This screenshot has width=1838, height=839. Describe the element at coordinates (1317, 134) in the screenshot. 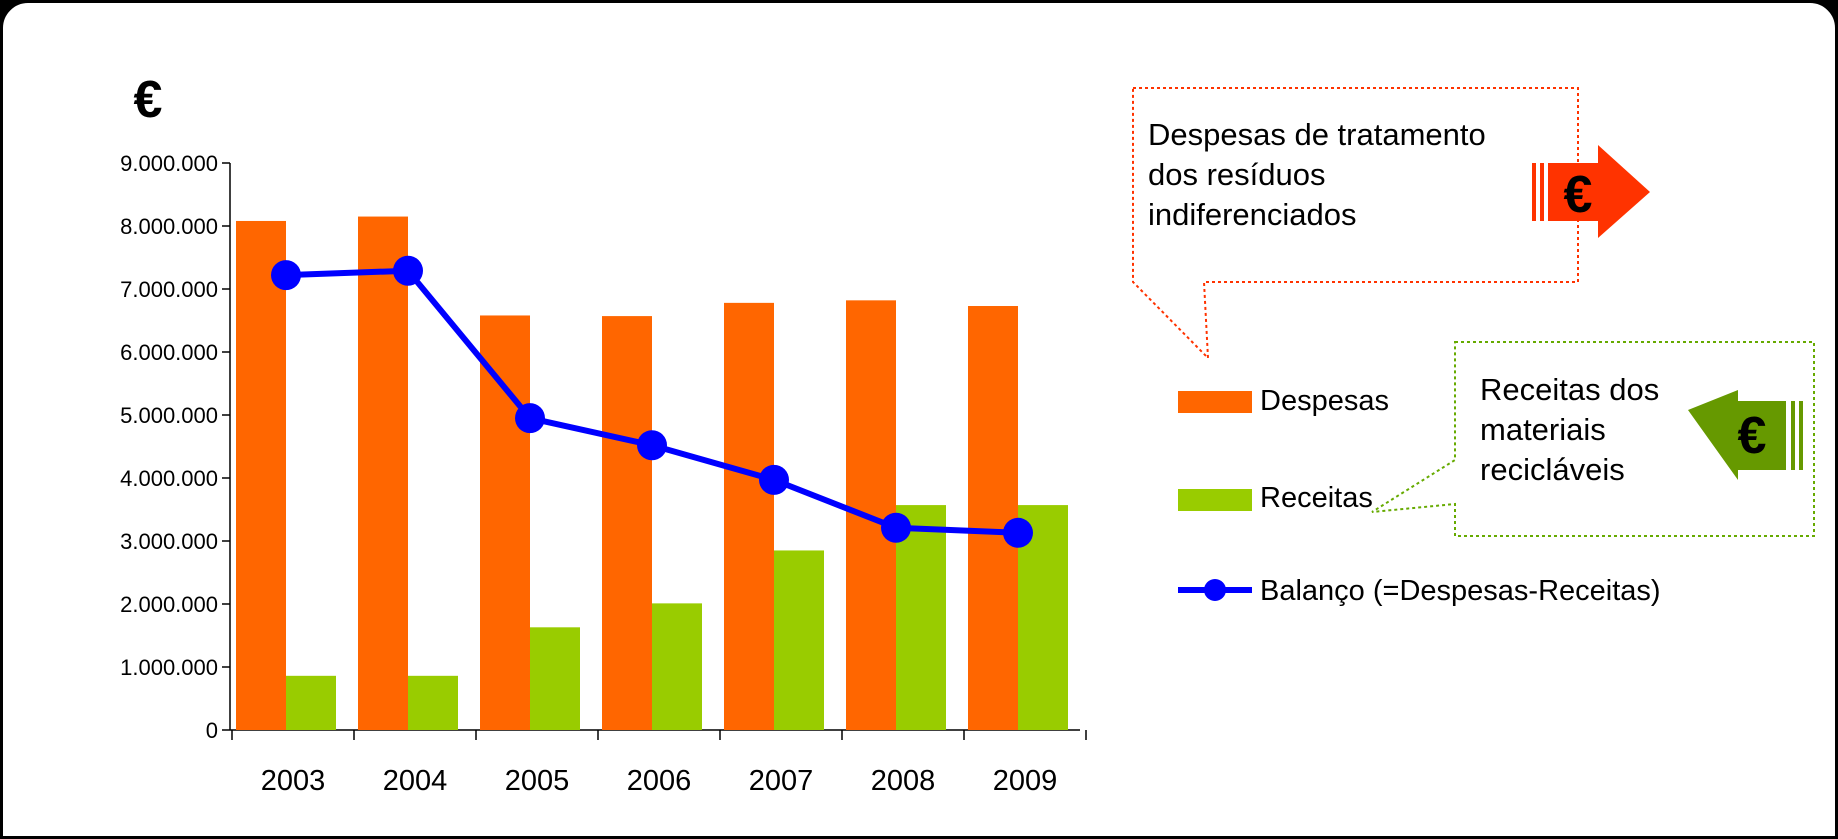

I see `despesas-callout-text: Despesas de tratamento` at that location.